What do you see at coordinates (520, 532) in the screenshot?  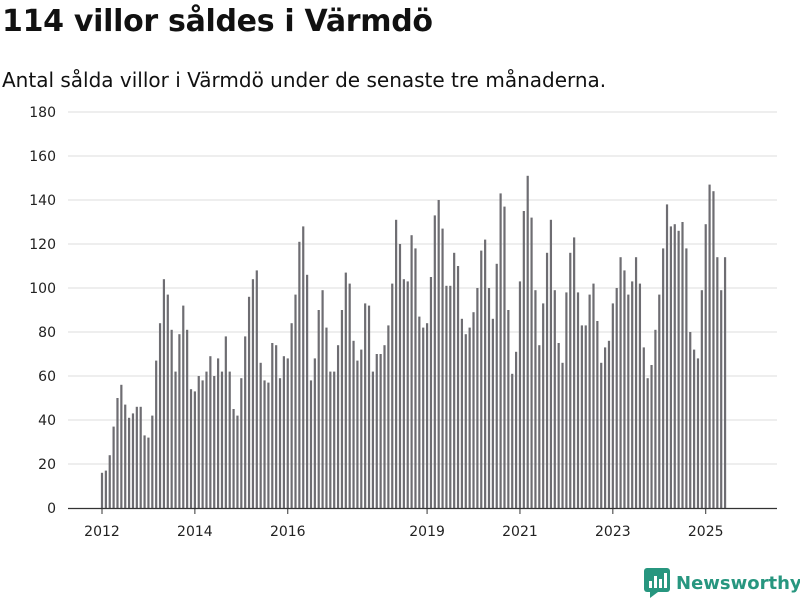 I see `x-tick-label: 2021` at bounding box center [520, 532].